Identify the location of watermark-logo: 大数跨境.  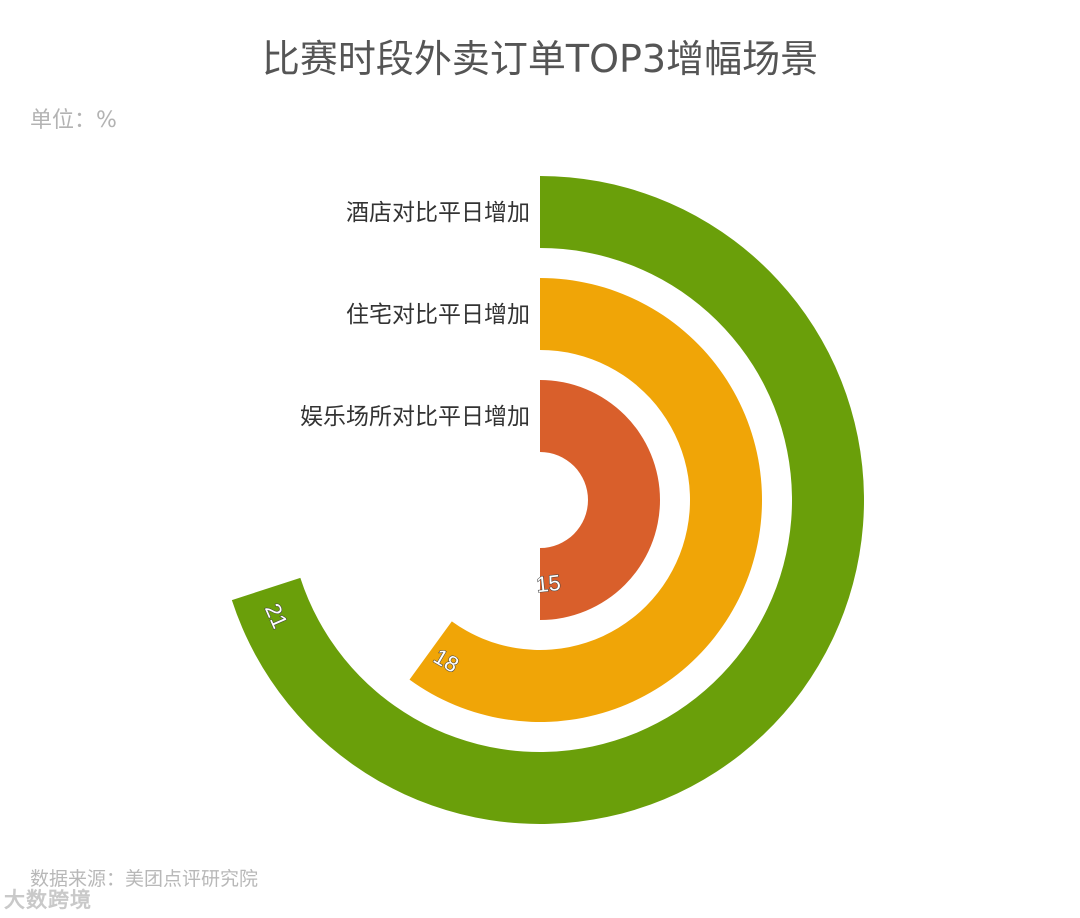
(48, 900).